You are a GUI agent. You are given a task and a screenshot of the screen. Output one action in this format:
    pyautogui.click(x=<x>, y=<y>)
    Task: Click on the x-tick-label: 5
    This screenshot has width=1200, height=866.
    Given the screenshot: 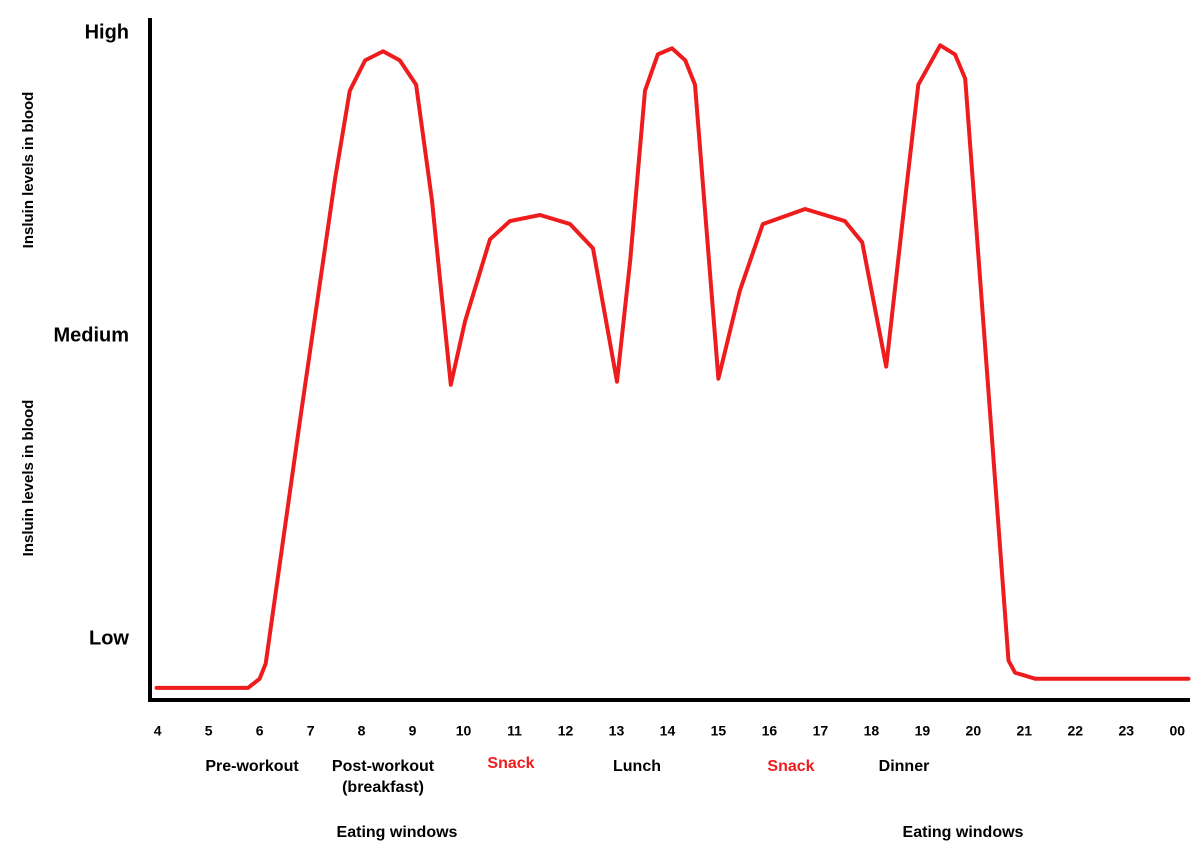 What is the action you would take?
    pyautogui.click(x=209, y=731)
    